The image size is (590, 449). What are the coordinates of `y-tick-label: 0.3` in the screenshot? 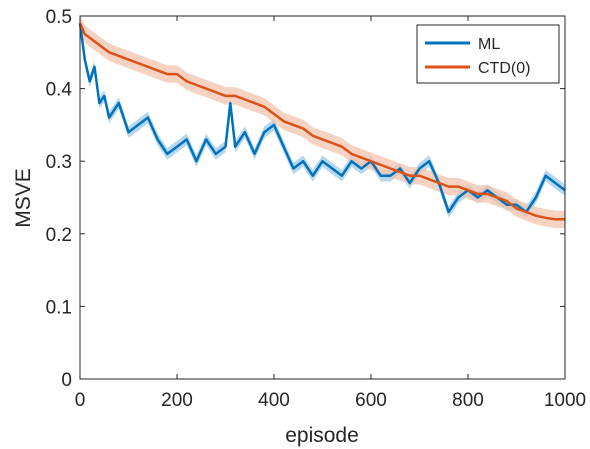 It's located at (59, 162).